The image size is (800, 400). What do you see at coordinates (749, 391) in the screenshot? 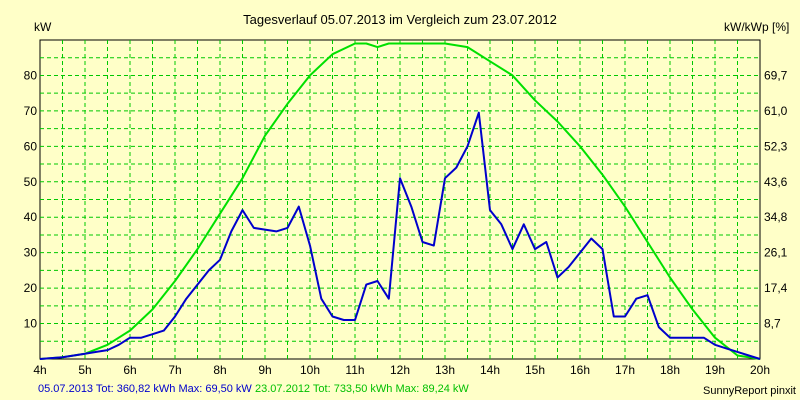
I see `credit-label: SunnyReport pinxit` at bounding box center [749, 391].